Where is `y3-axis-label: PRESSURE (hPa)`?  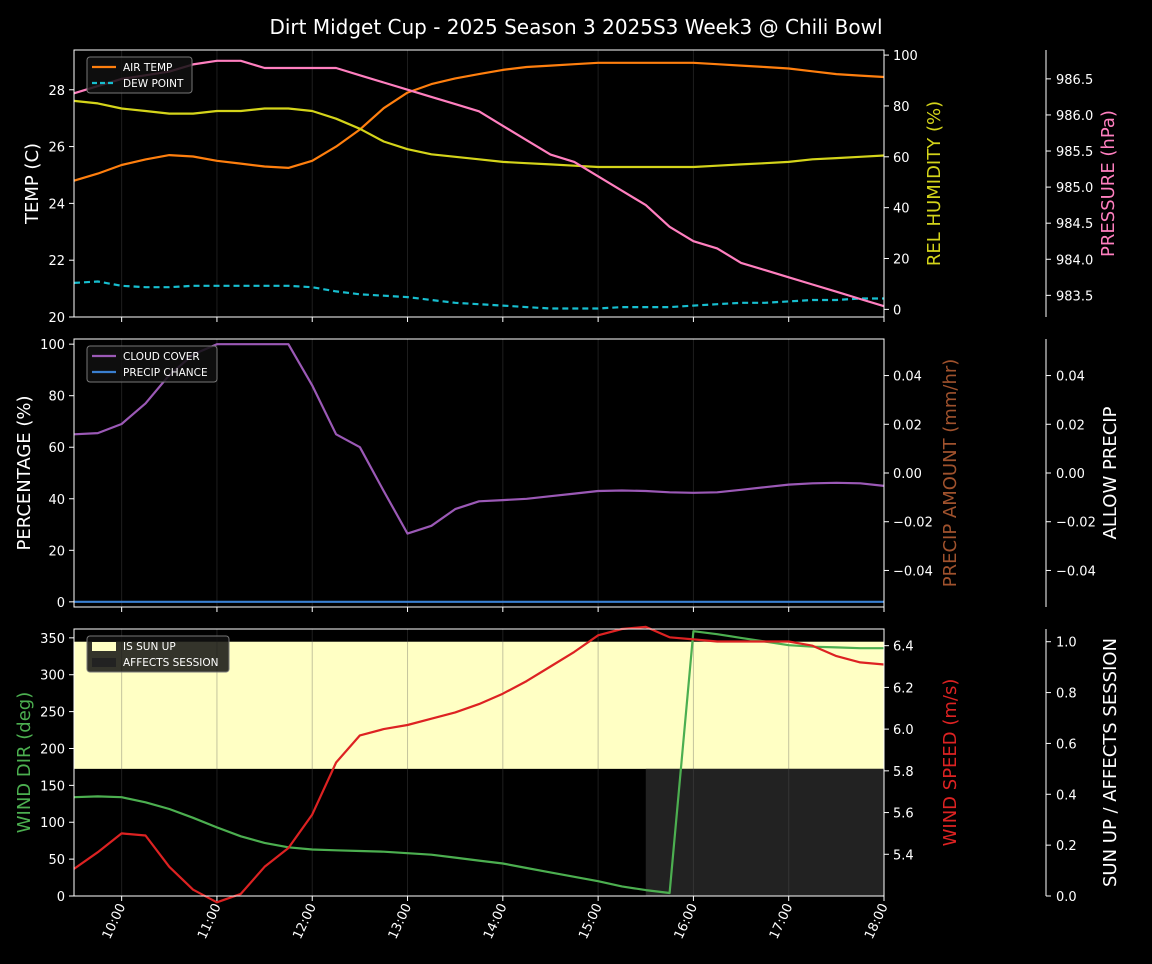 y3-axis-label: PRESSURE (hPa) is located at coordinates (1108, 183).